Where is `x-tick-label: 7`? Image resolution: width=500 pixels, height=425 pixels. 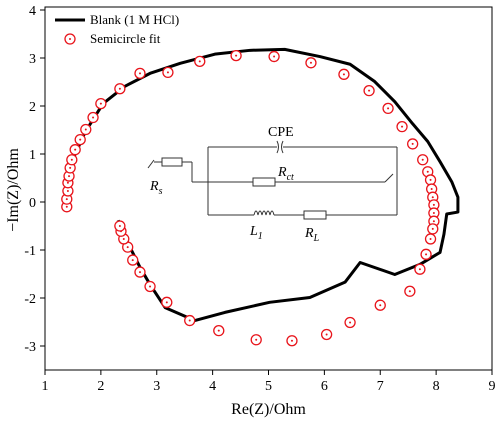
x-tick-label: 7 is located at coordinates (380, 386).